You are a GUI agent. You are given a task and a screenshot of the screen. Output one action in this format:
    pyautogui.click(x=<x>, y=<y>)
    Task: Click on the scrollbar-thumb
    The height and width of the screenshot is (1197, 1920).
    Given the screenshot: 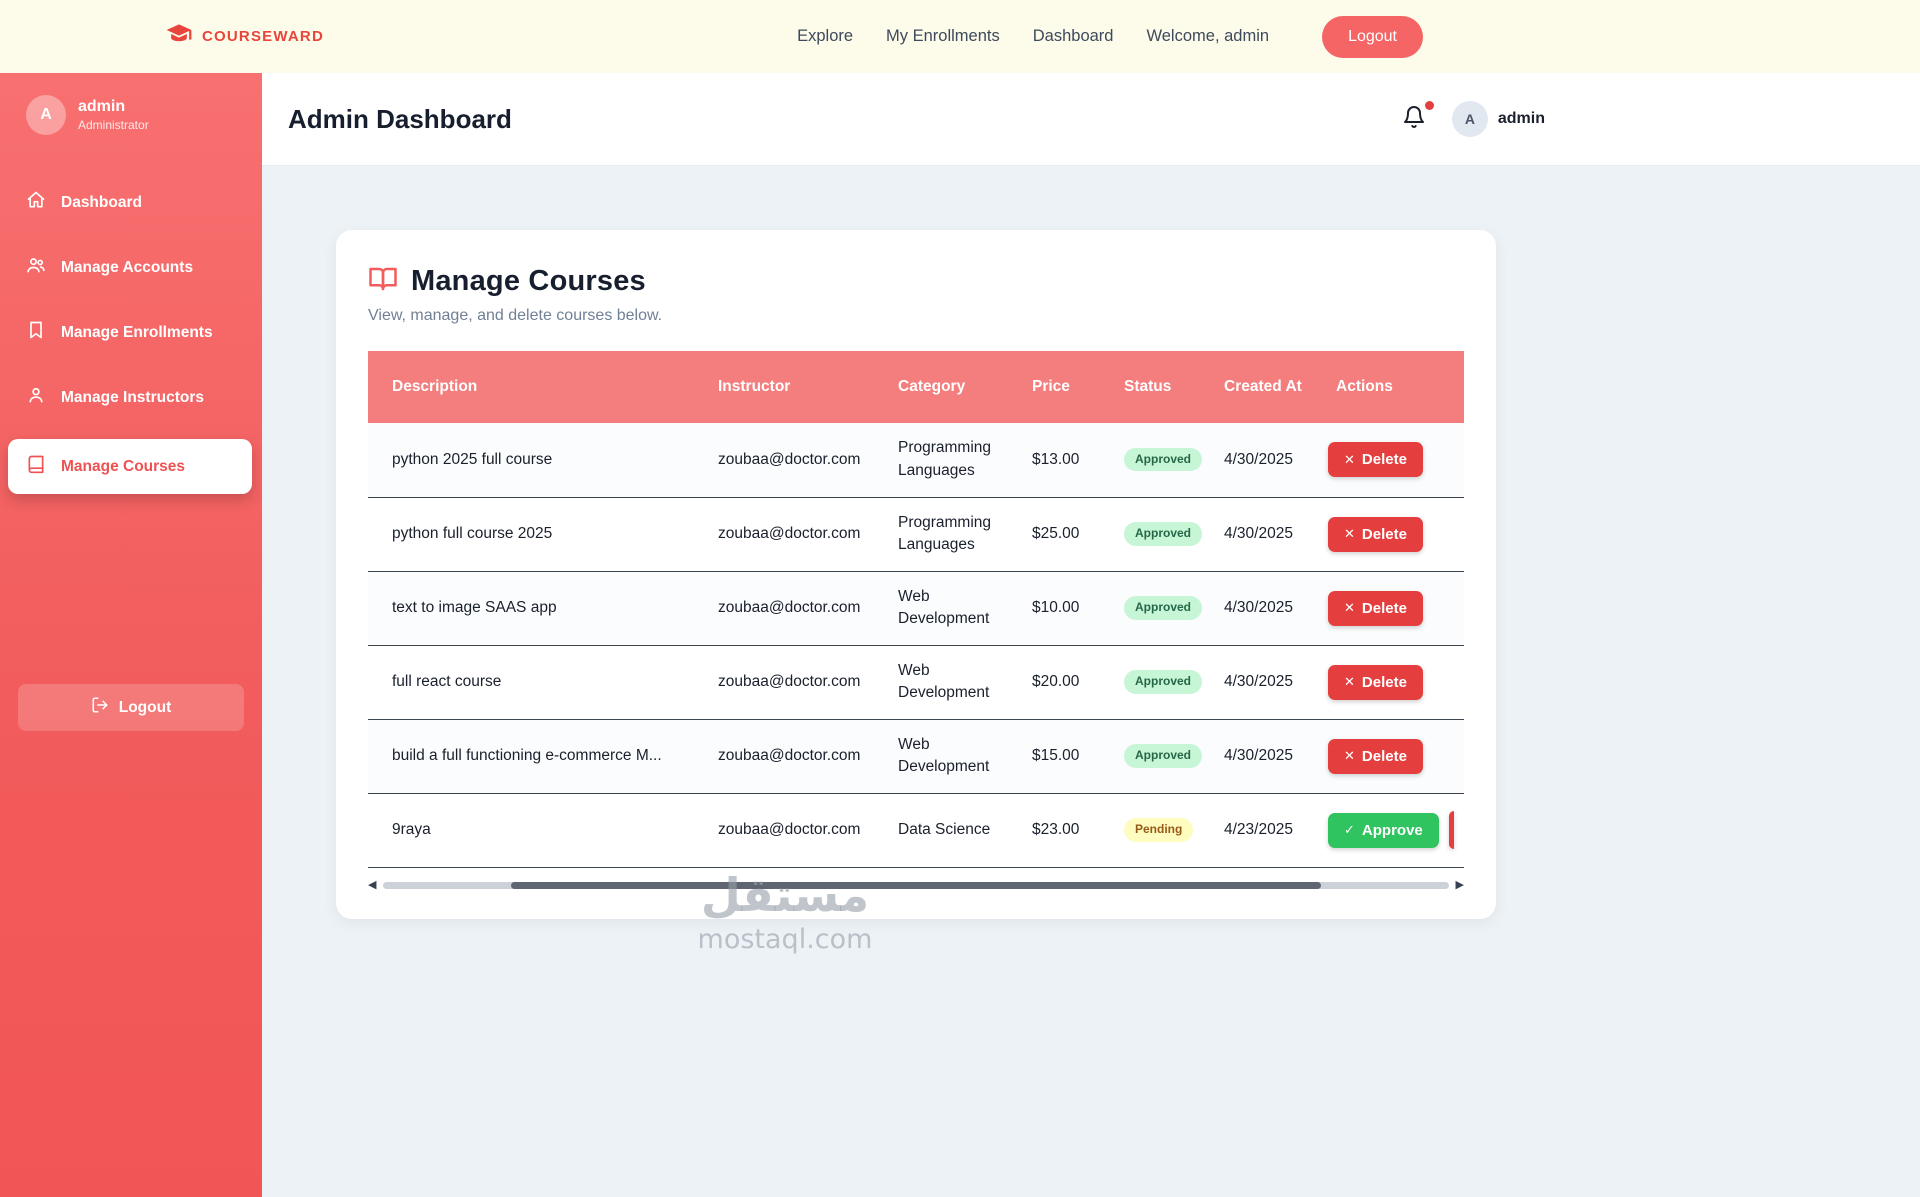 What is the action you would take?
    pyautogui.click(x=916, y=885)
    